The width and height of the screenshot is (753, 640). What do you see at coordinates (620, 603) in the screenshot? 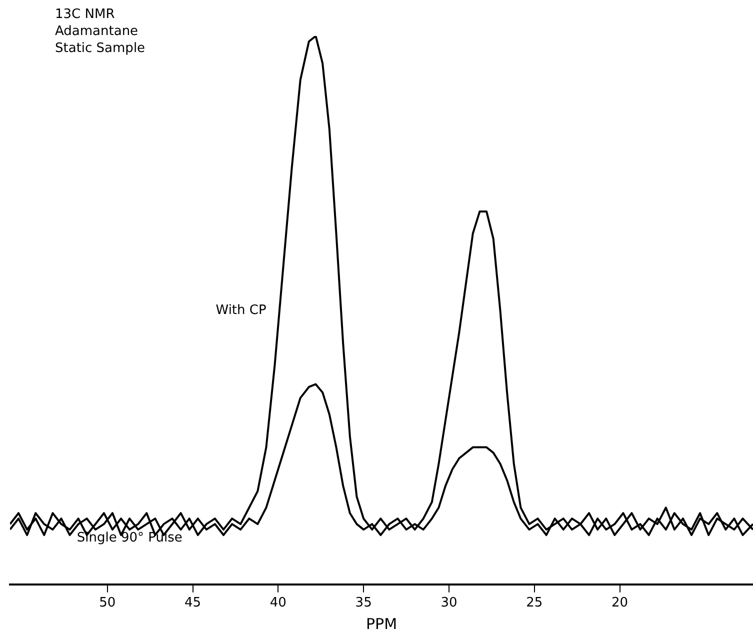
I see `x-tick-label: 20` at bounding box center [620, 603].